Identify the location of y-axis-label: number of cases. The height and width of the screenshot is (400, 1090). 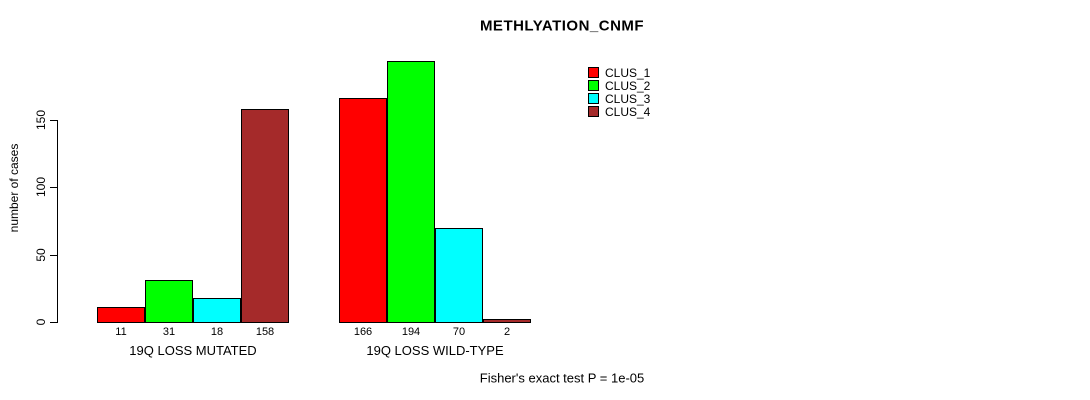
(14, 188).